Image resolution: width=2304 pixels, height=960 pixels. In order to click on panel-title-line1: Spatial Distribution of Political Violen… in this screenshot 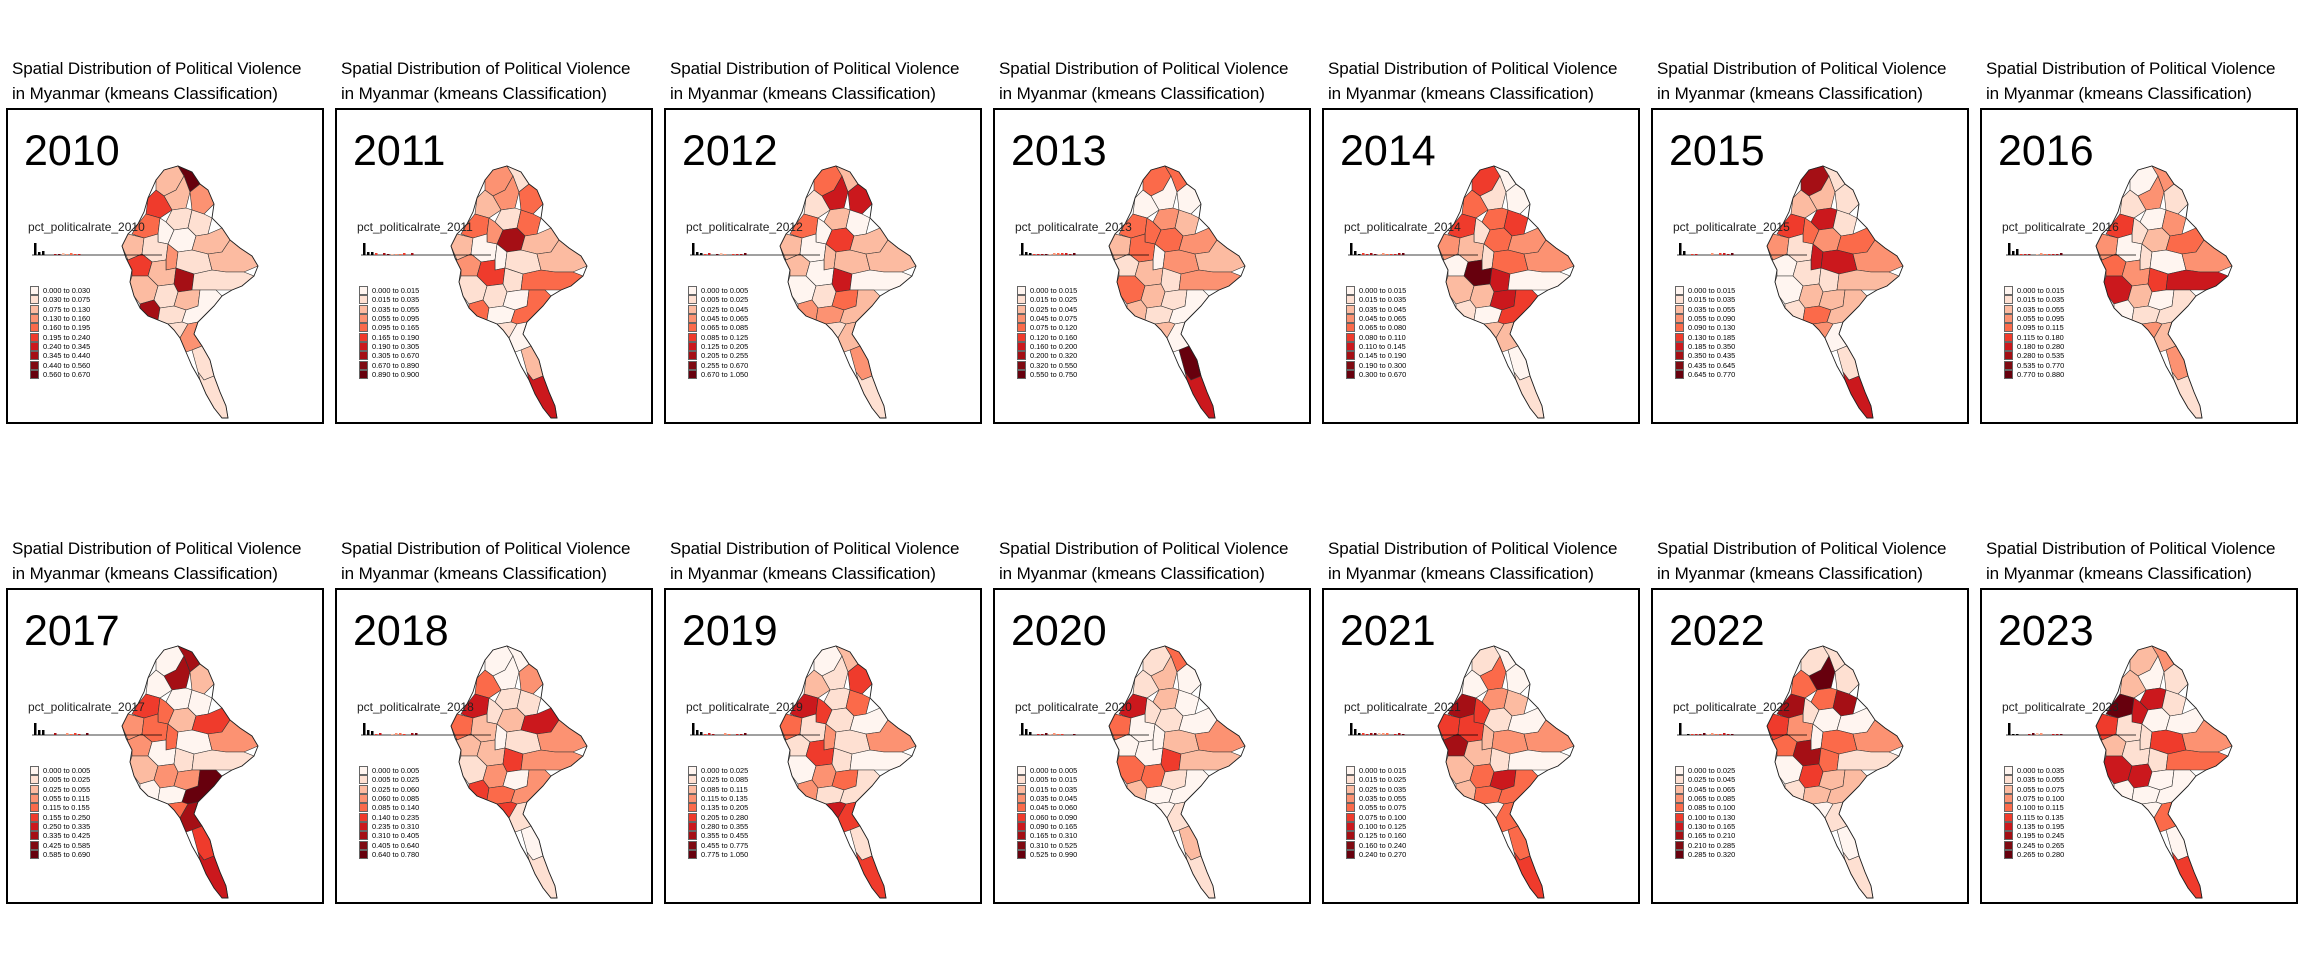, I will do `click(1802, 68)`.